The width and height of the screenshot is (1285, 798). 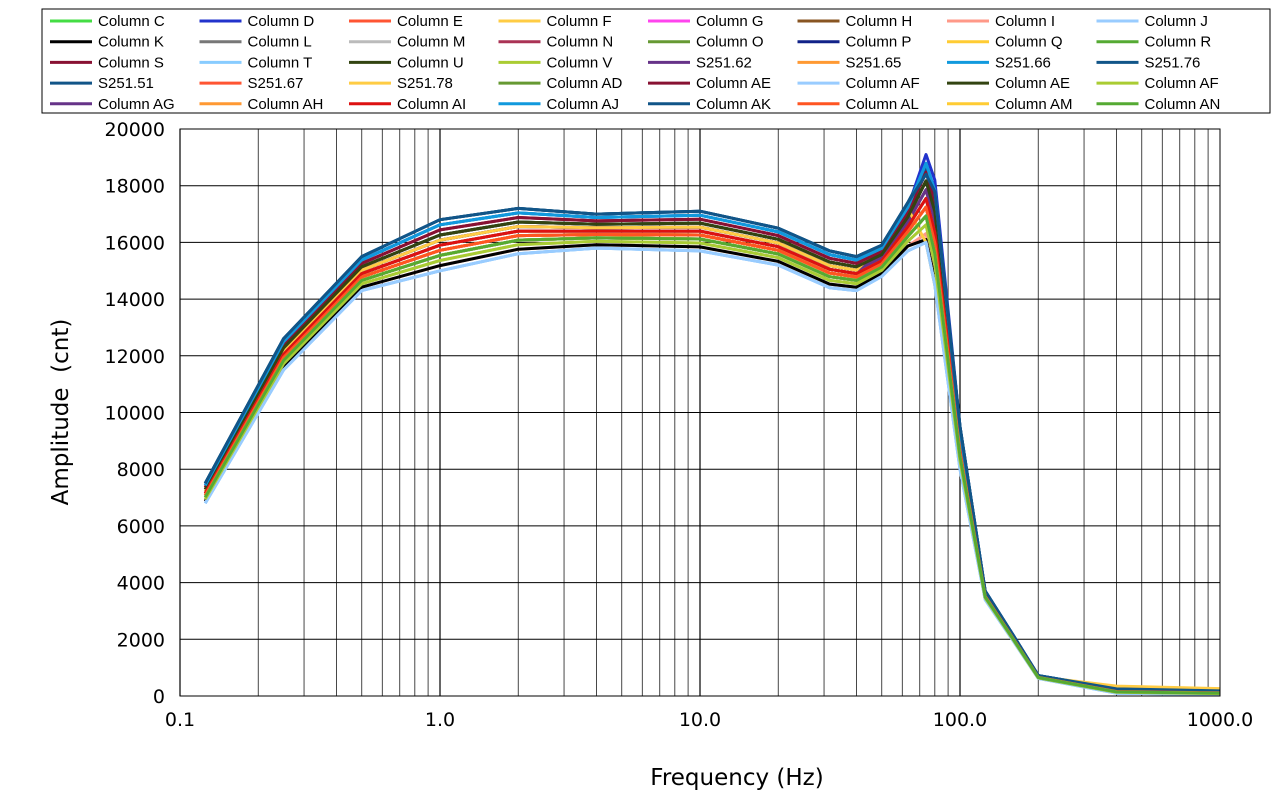 I want to click on legend-item: Column L, so click(x=255, y=42).